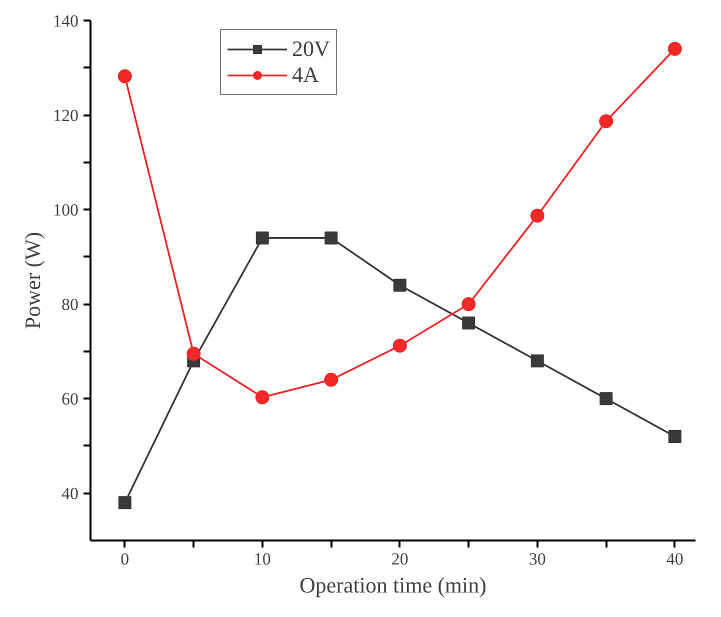  What do you see at coordinates (125, 559) in the screenshot?
I see `x-tick-label: 0` at bounding box center [125, 559].